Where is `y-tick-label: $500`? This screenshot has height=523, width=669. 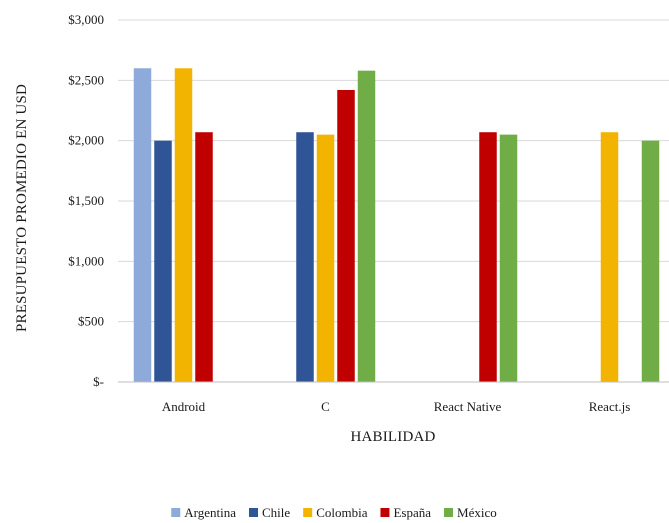
y-tick-label: $500 is located at coordinates (91, 321).